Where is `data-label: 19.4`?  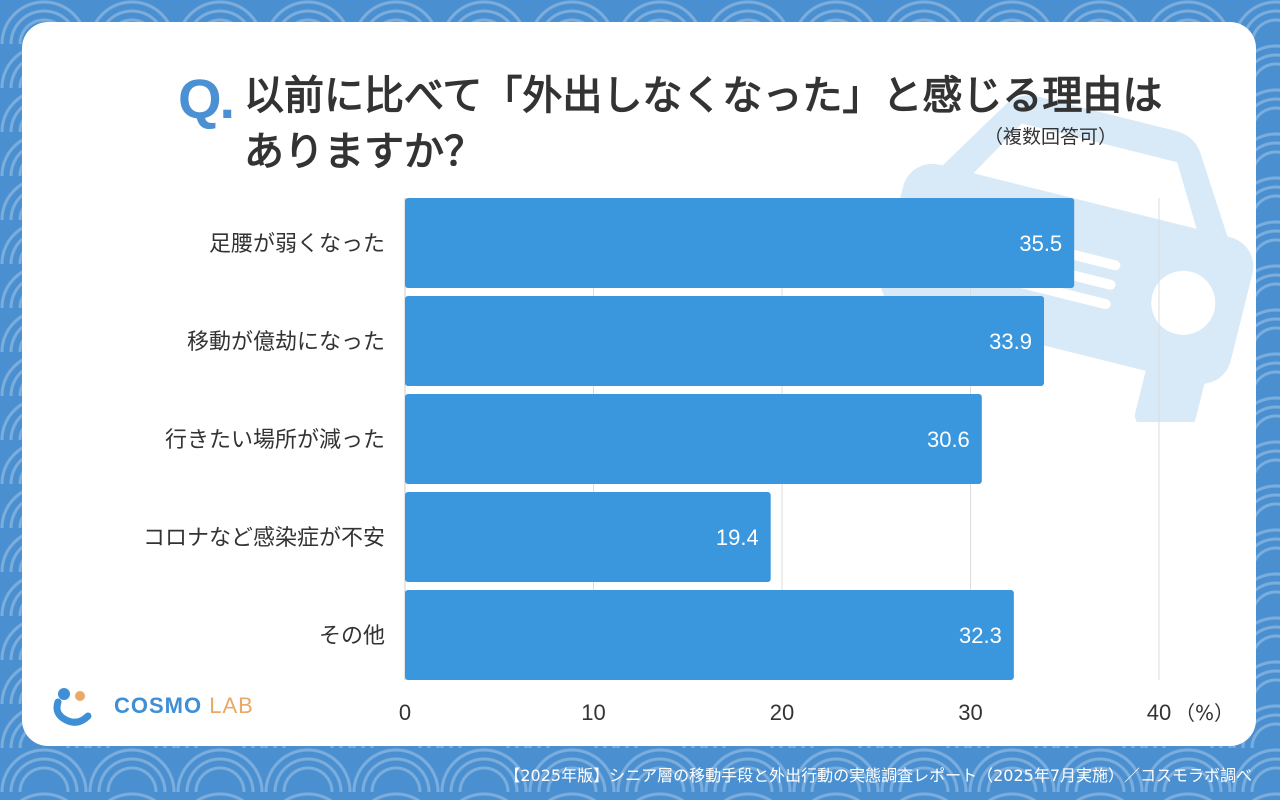
data-label: 19.4 is located at coordinates (737, 537).